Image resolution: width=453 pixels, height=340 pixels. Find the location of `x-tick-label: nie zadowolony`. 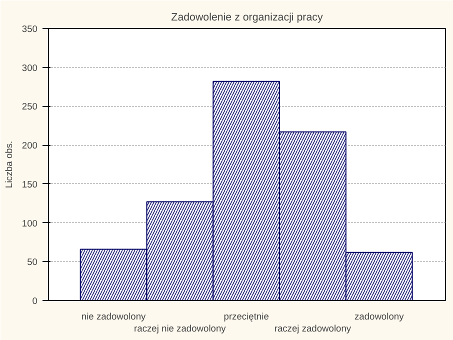

x-tick-label: nie zadowolony is located at coordinates (113, 317).